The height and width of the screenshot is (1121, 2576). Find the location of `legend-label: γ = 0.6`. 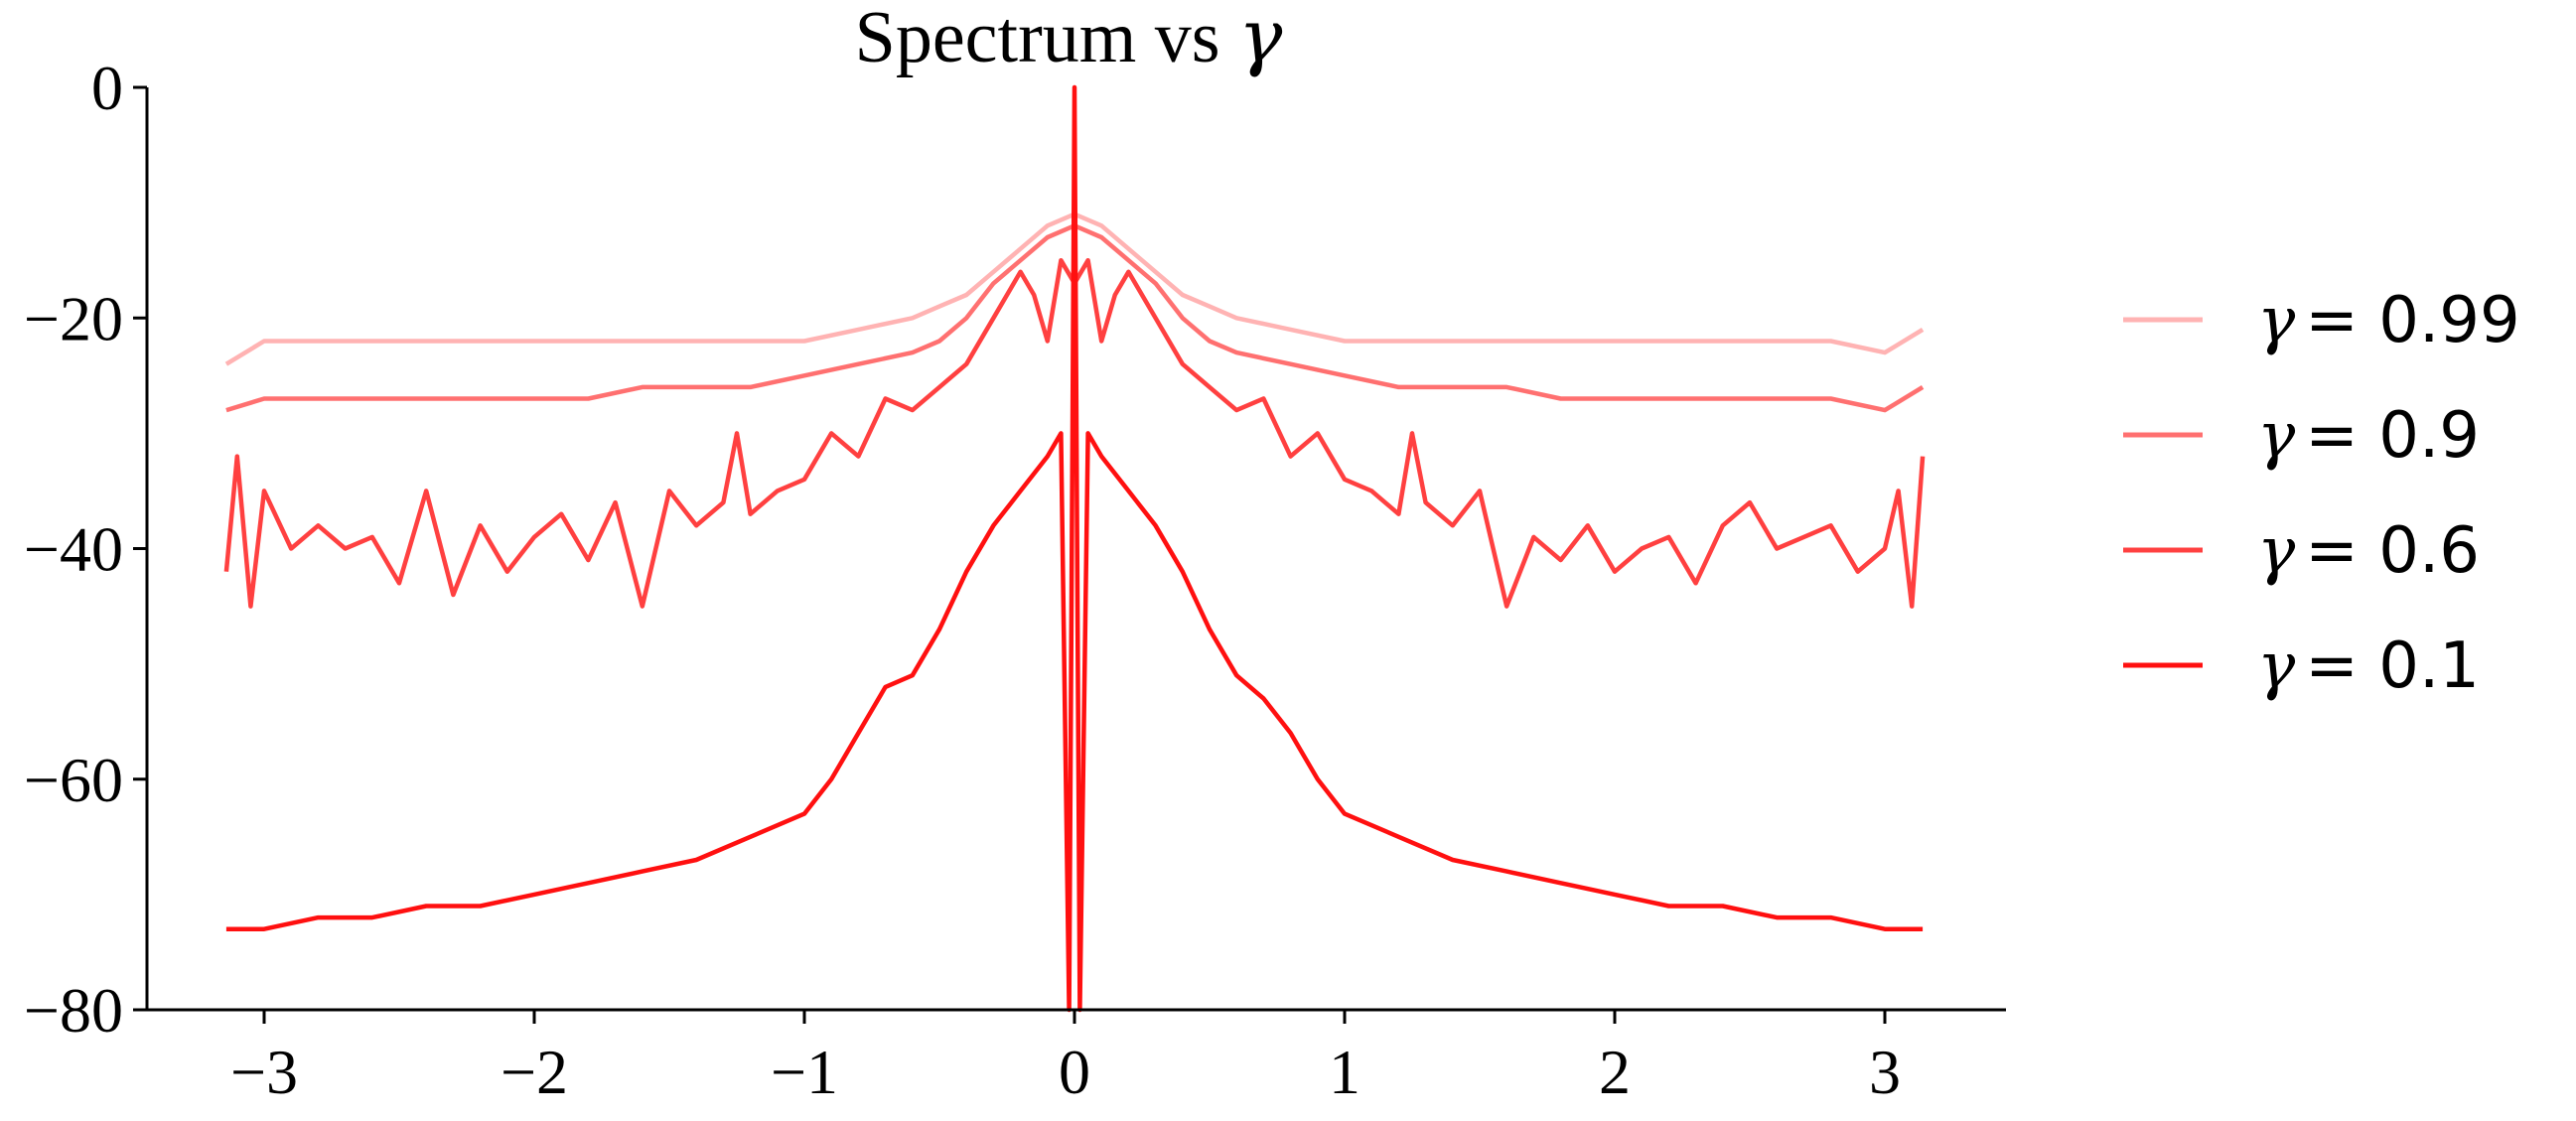

legend-label: γ = 0.6 is located at coordinates (2368, 551).